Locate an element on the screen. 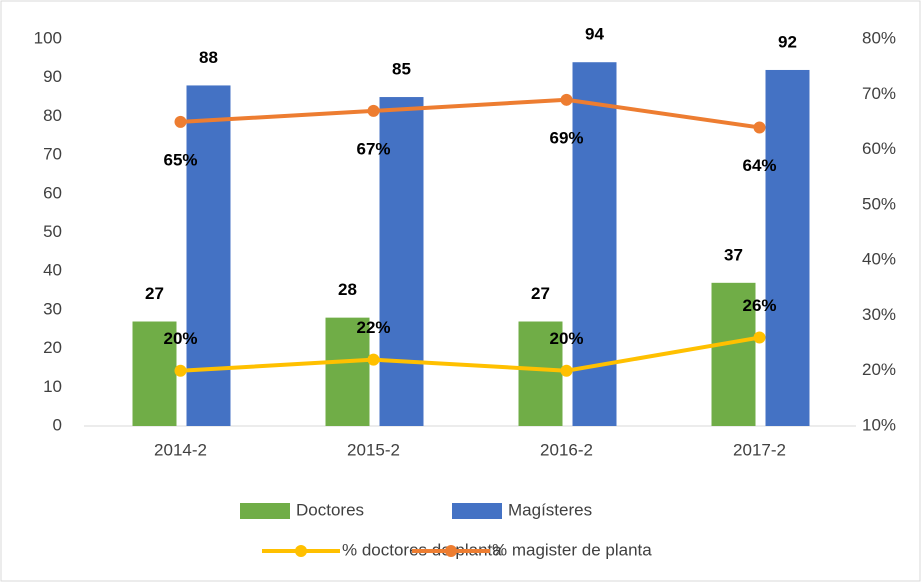  bar-label: 28 is located at coordinates (347, 289).